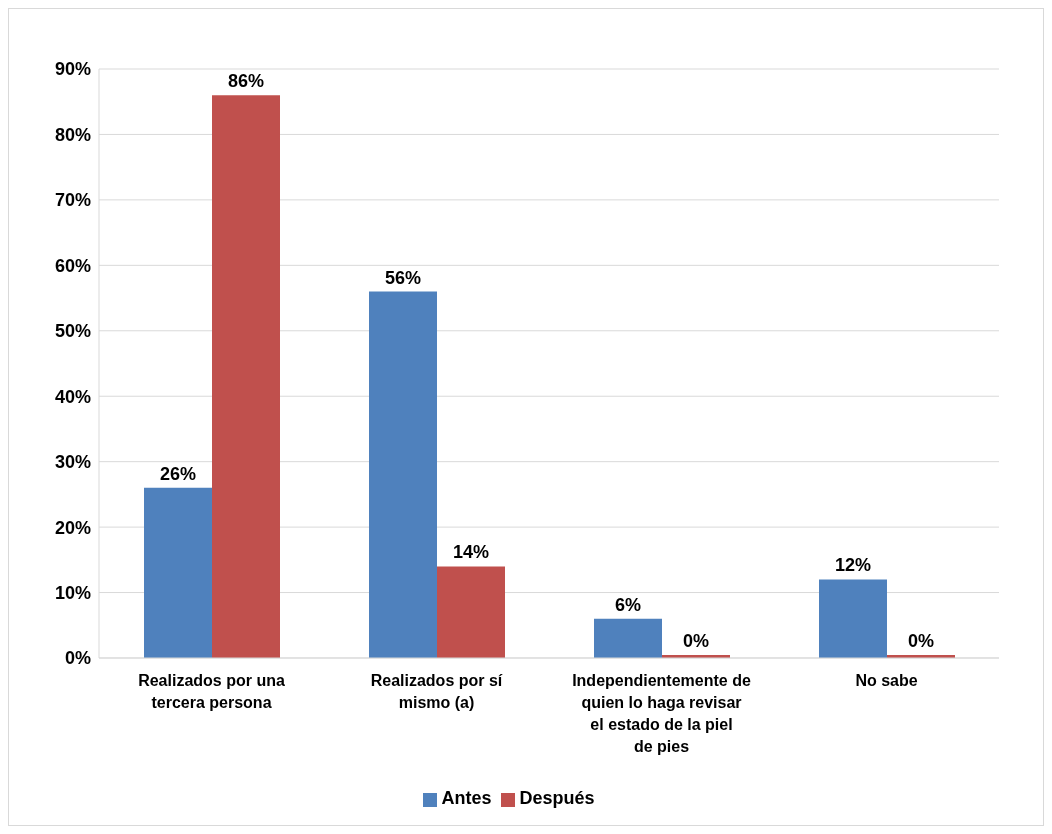 This screenshot has width=1052, height=834. What do you see at coordinates (77, 658) in the screenshot?
I see `y-tick-label: 0%` at bounding box center [77, 658].